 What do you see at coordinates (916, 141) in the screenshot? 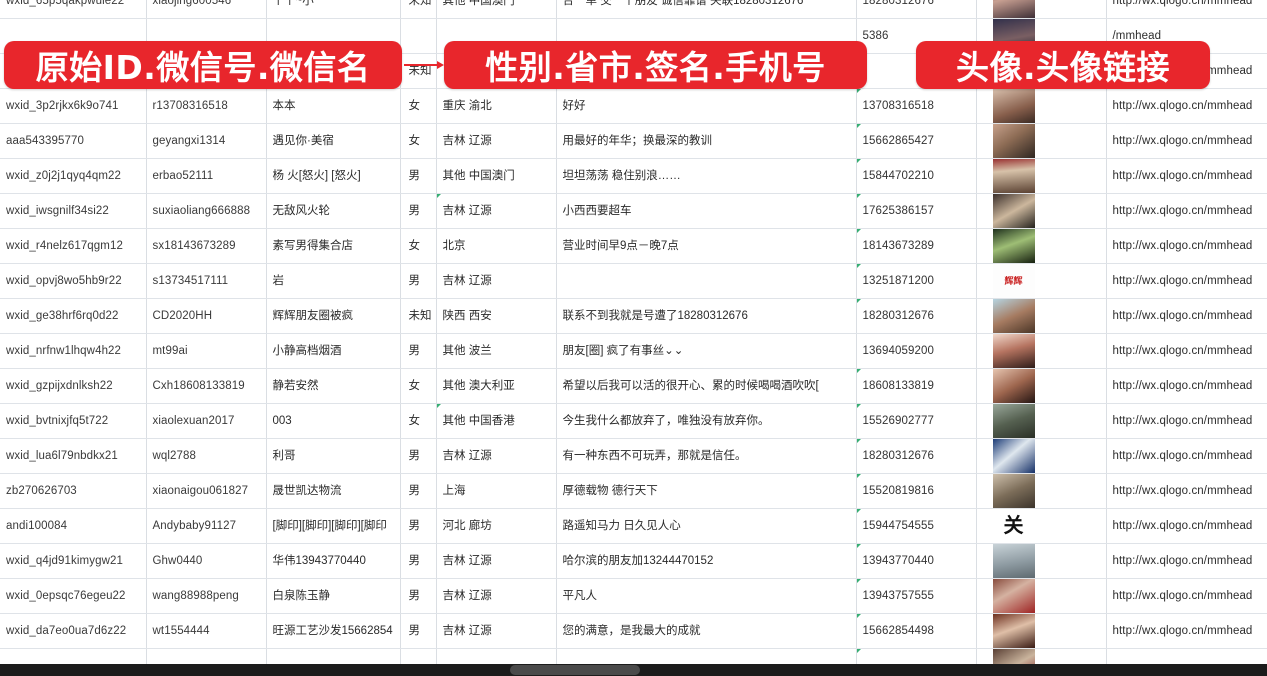
I see `cell-phone: 15662865427` at bounding box center [916, 141].